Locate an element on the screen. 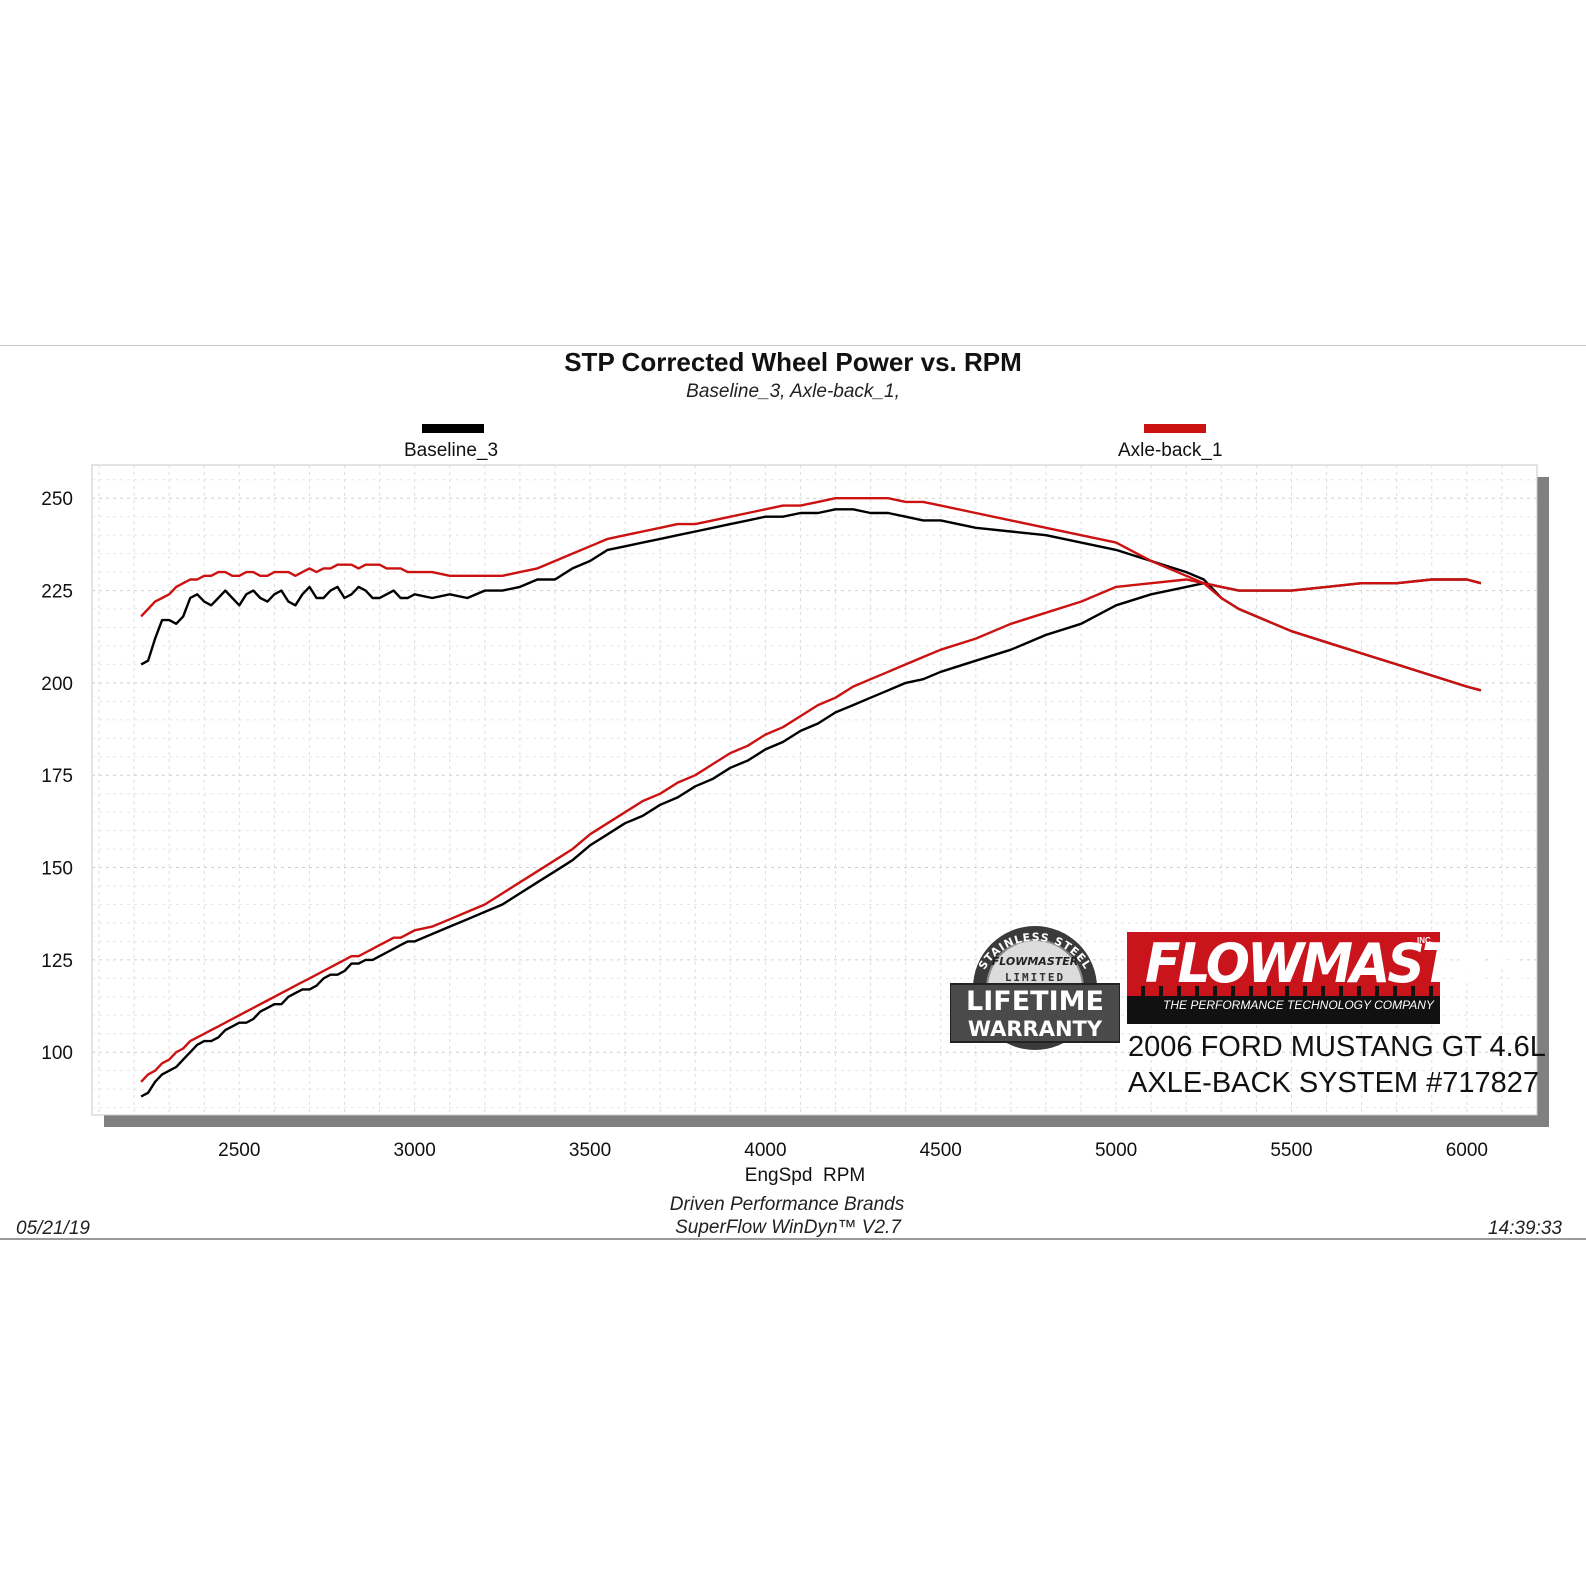  chart-title: STP Corrected Wheel Power vs. RPM is located at coordinates (793, 362).